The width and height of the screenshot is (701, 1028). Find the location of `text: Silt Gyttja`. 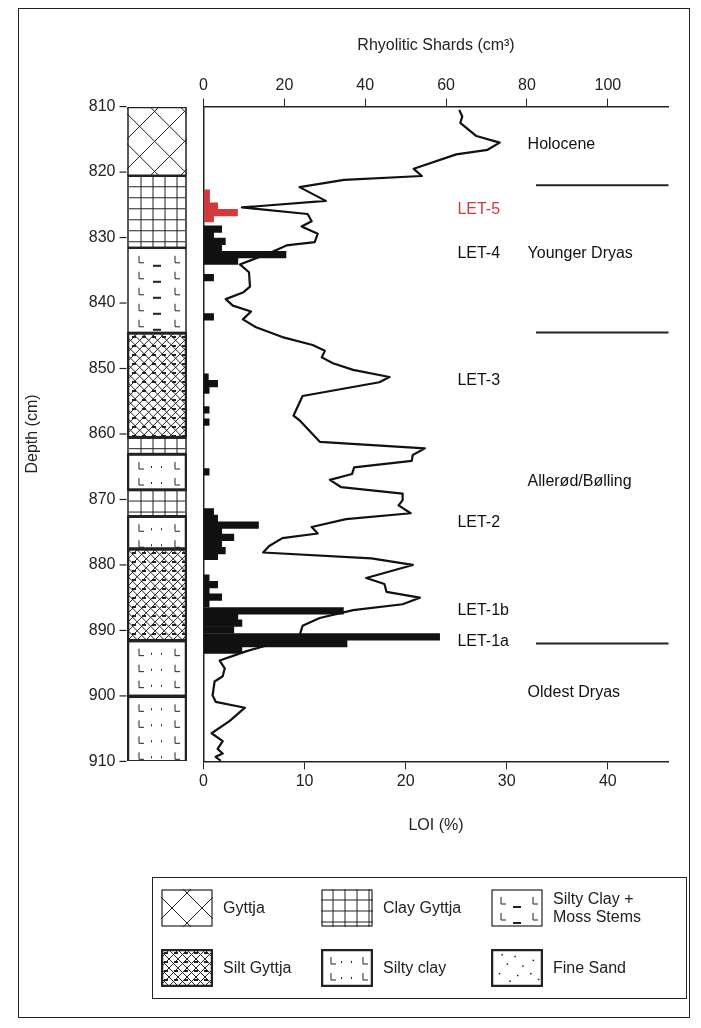

text: Silt Gyttja is located at coordinates (257, 968).